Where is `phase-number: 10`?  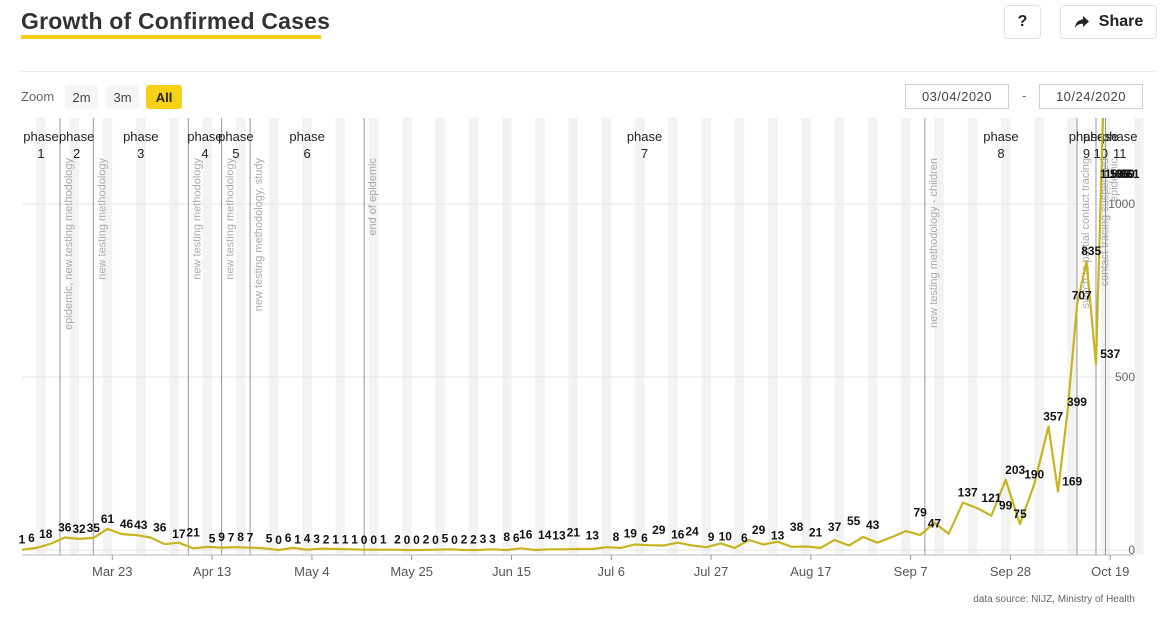 phase-number: 10 is located at coordinates (1101, 153).